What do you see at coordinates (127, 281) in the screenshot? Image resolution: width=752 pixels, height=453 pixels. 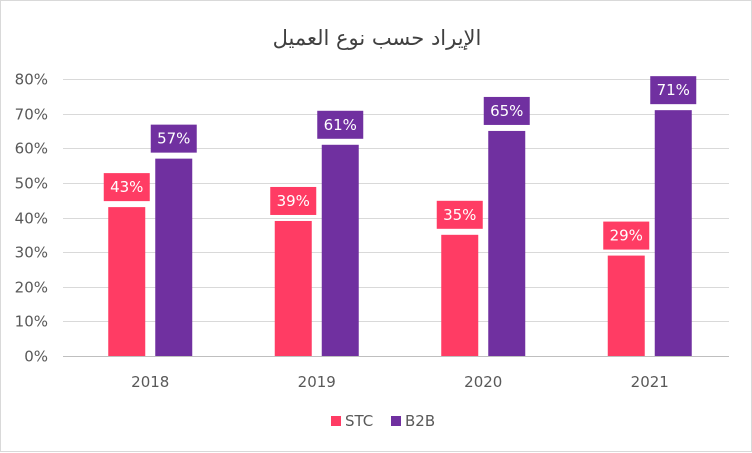 I see `bar-stc-2018` at bounding box center [127, 281].